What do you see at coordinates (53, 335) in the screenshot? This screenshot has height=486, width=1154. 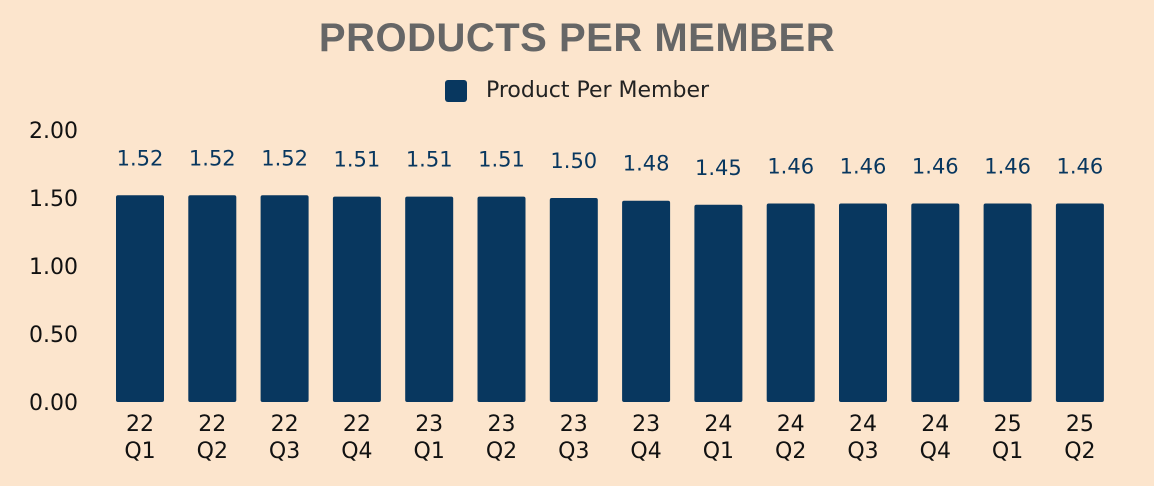 I see `y-tick-label: 0.50` at bounding box center [53, 335].